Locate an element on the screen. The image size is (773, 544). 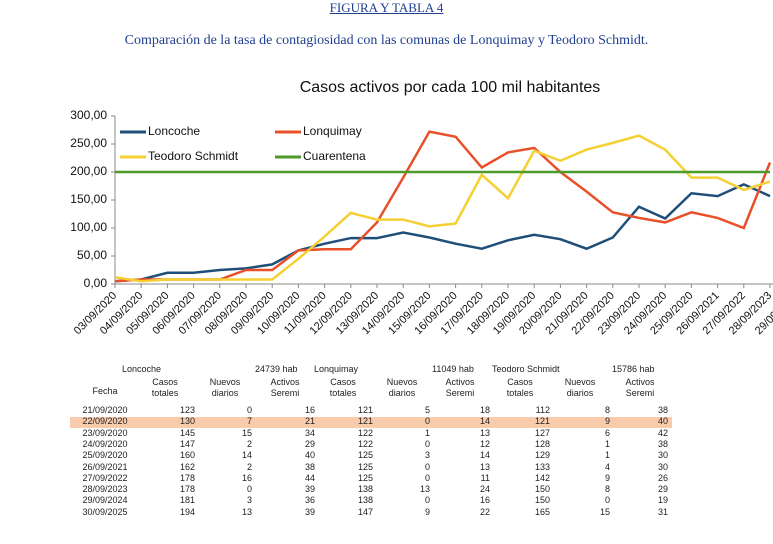
group-header: Lonquimay is located at coordinates (336, 369).